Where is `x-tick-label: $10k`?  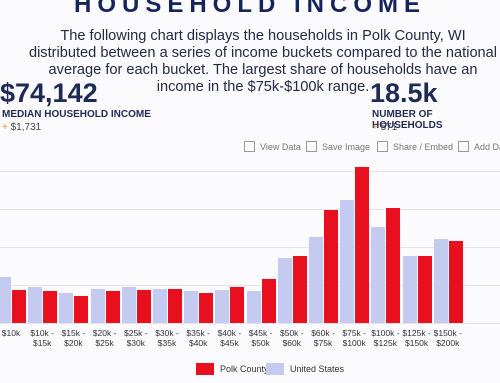
x-tick-label: $10k is located at coordinates (11, 333).